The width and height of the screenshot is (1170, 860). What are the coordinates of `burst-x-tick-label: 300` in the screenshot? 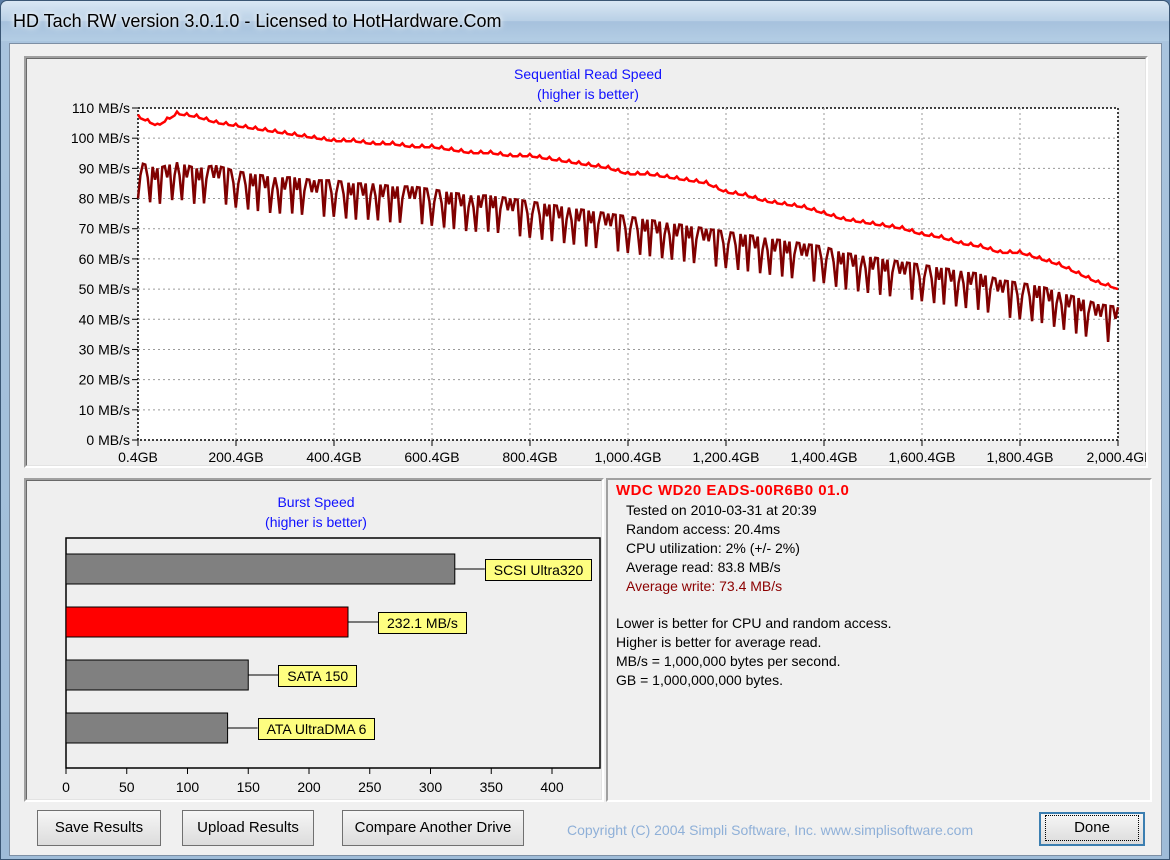 It's located at (431, 787).